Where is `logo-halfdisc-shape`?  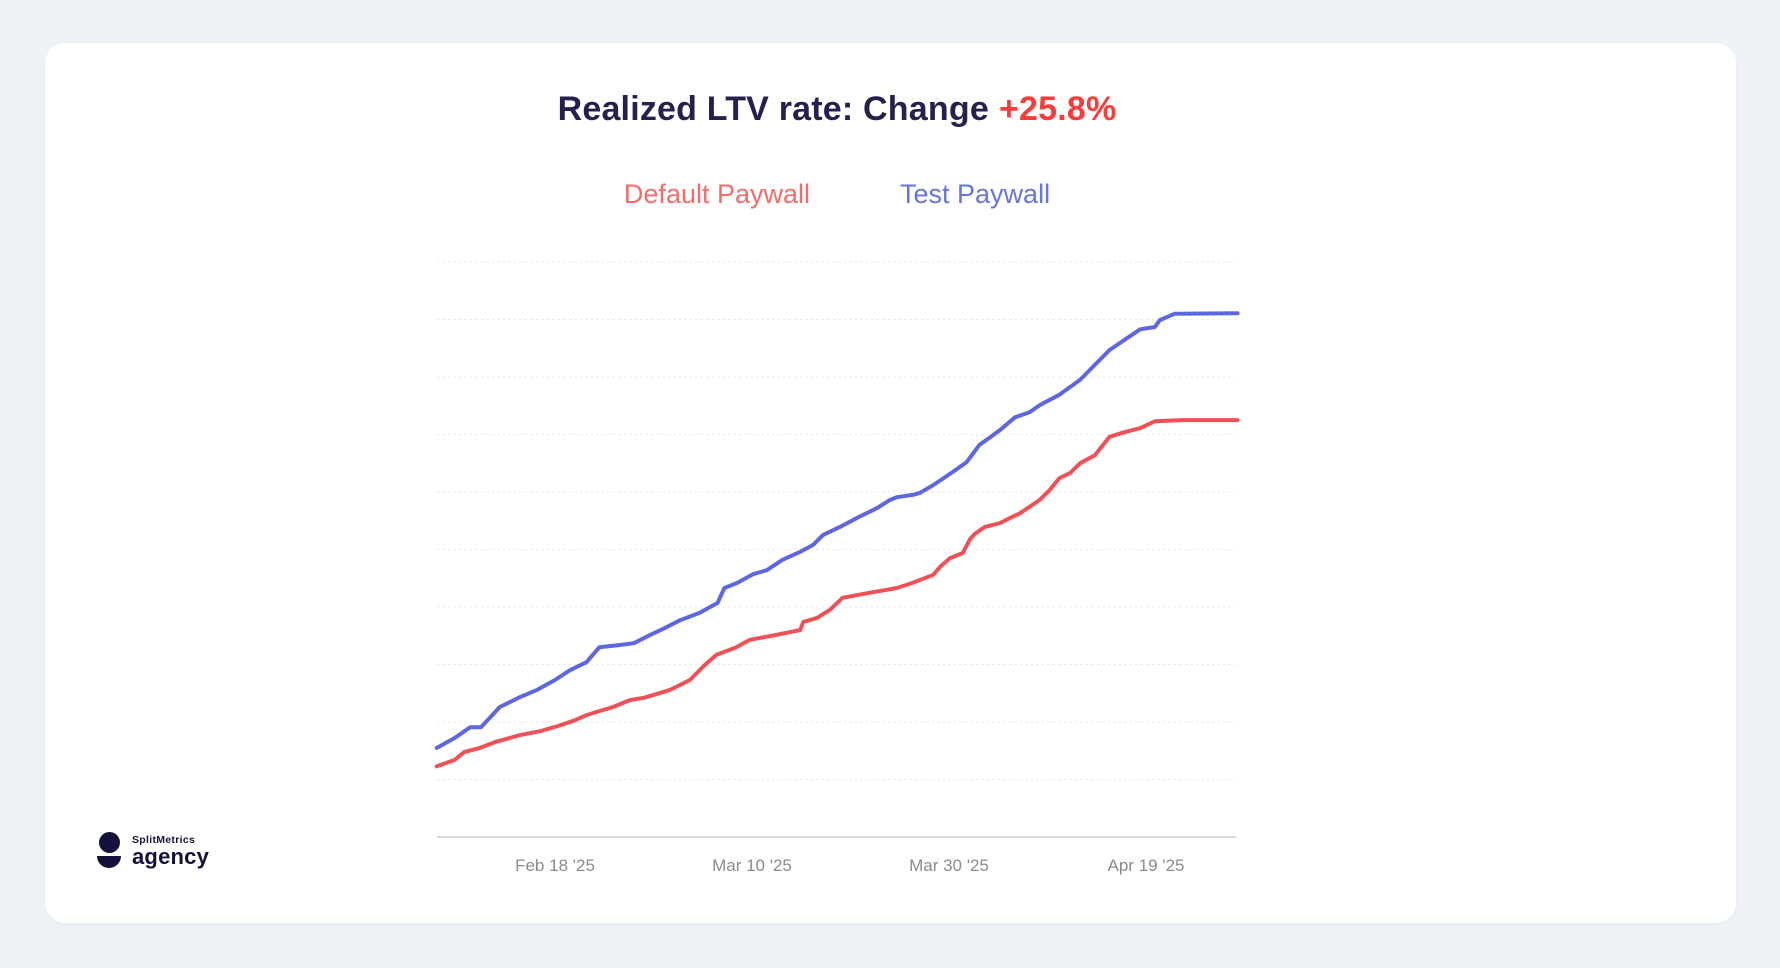
logo-halfdisc-shape is located at coordinates (109, 862).